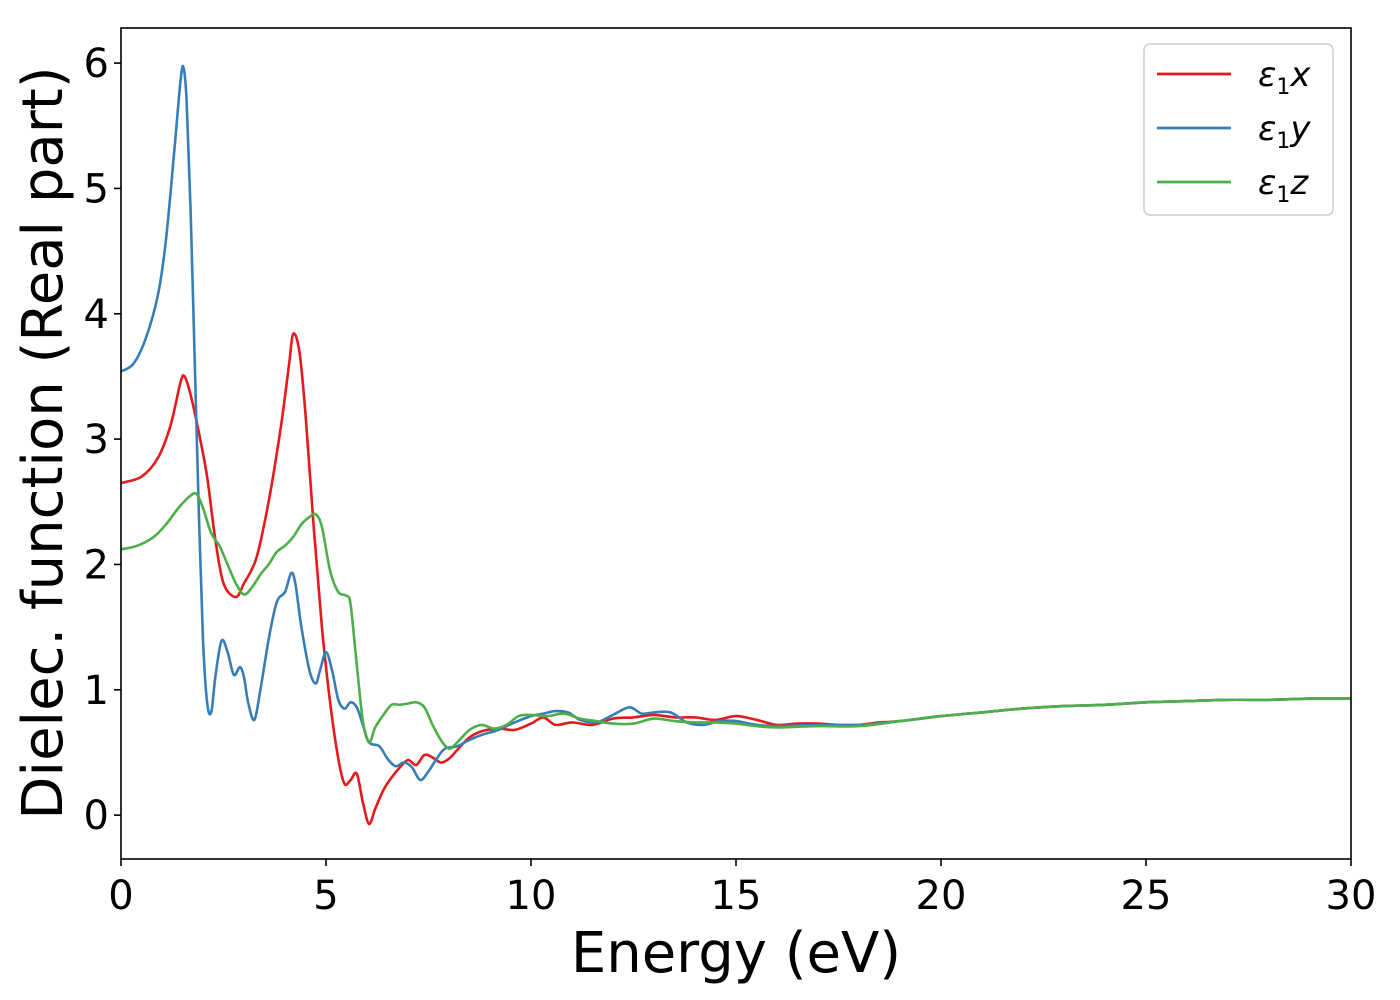 The width and height of the screenshot is (1400, 1000). What do you see at coordinates (96, 816) in the screenshot?
I see `y-tick-label: 0` at bounding box center [96, 816].